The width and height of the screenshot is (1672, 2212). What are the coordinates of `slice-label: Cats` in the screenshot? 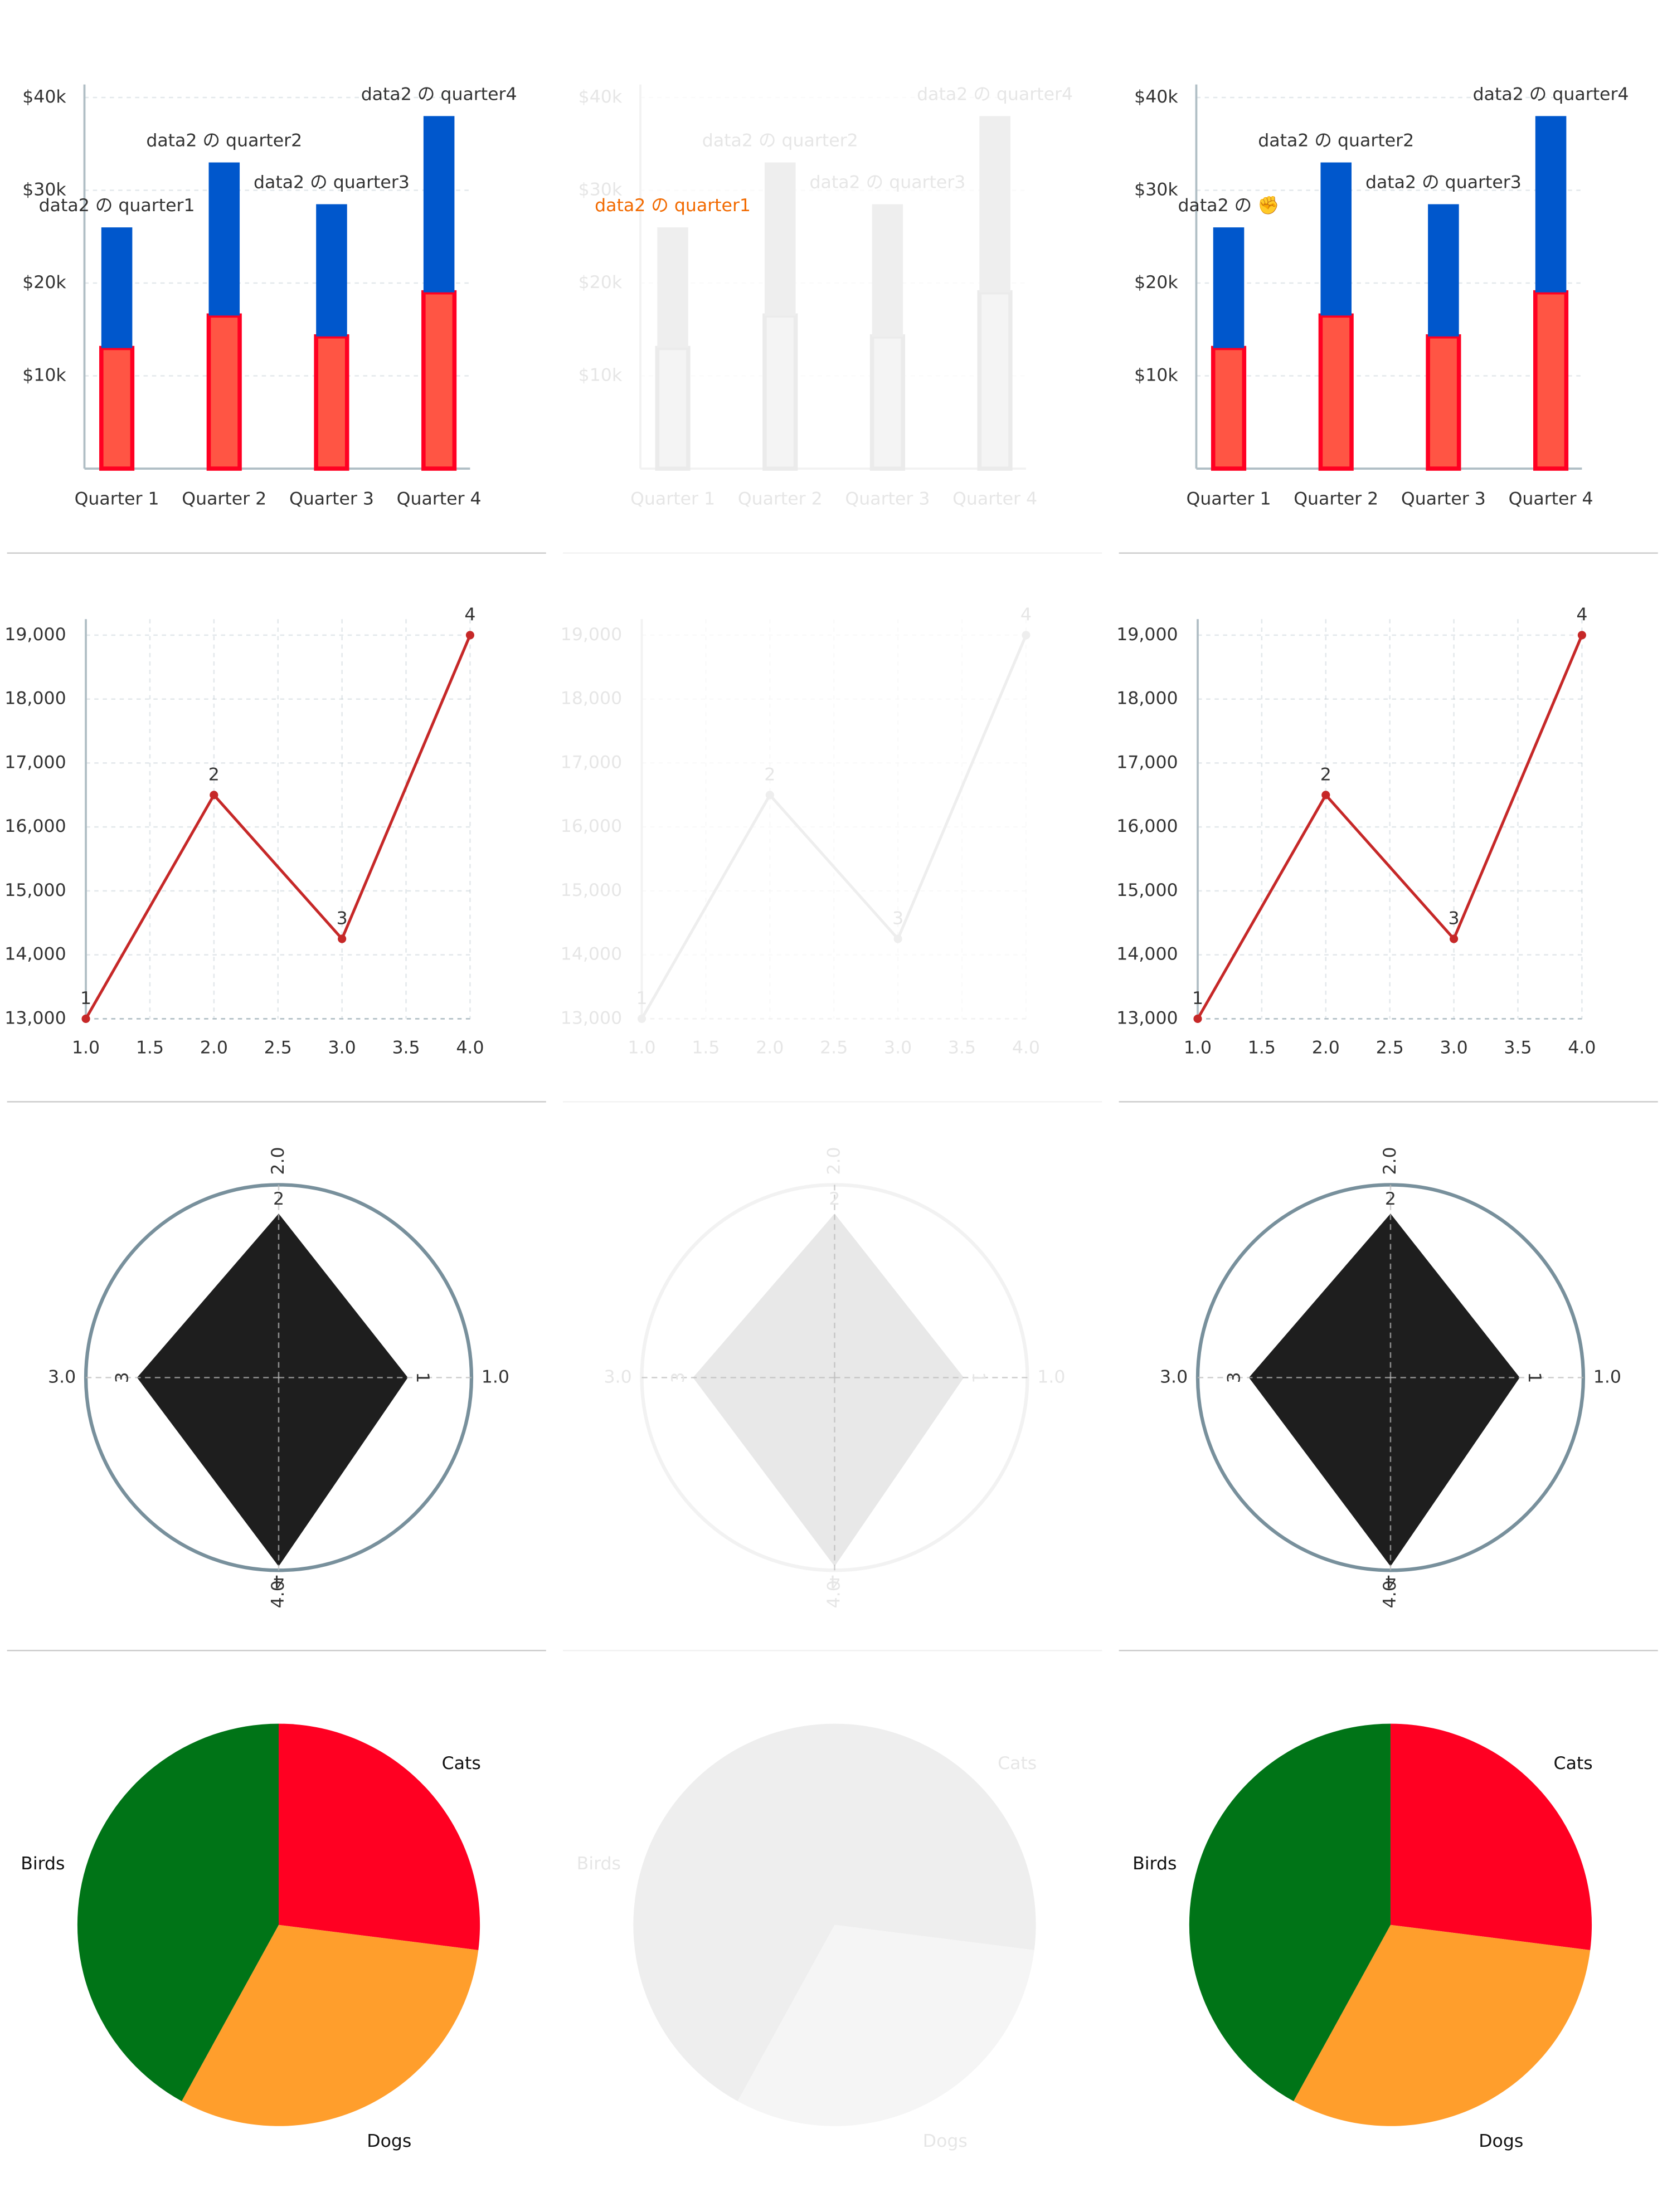 It's located at (1573, 1763).